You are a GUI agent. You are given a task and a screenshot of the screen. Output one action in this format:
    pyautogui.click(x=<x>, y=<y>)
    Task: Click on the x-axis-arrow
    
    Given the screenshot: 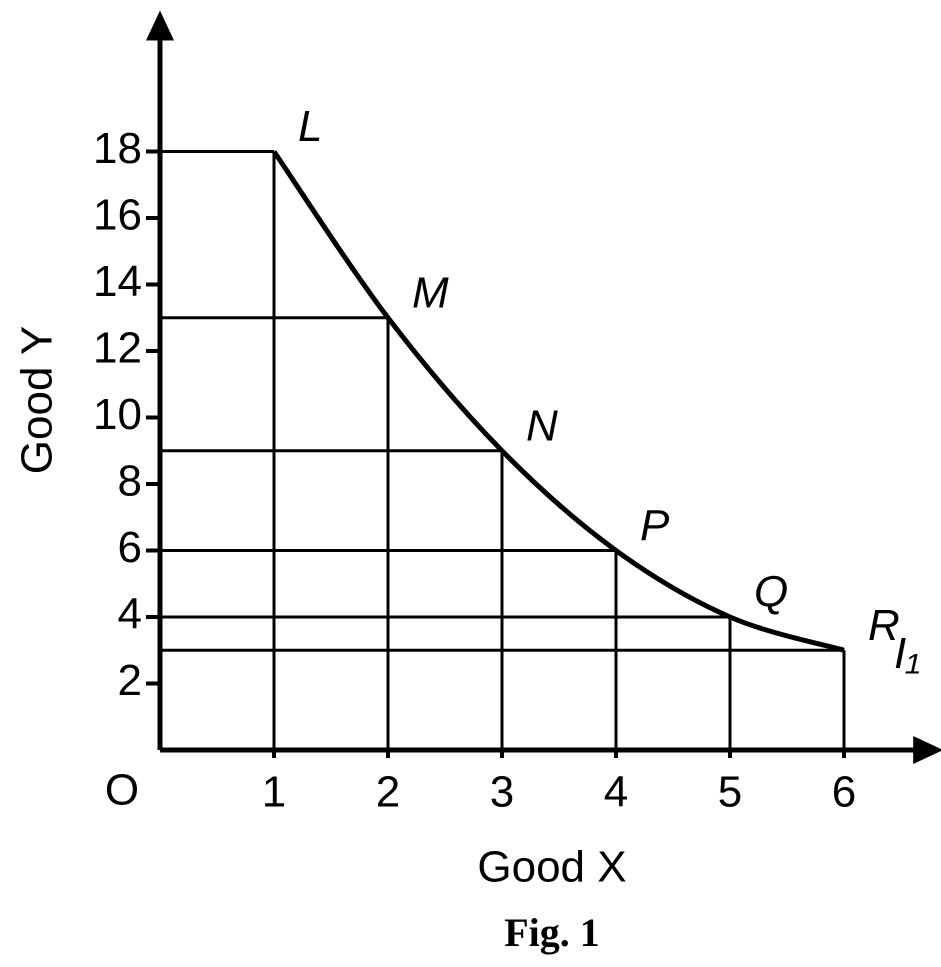 What is the action you would take?
    pyautogui.click(x=927, y=750)
    